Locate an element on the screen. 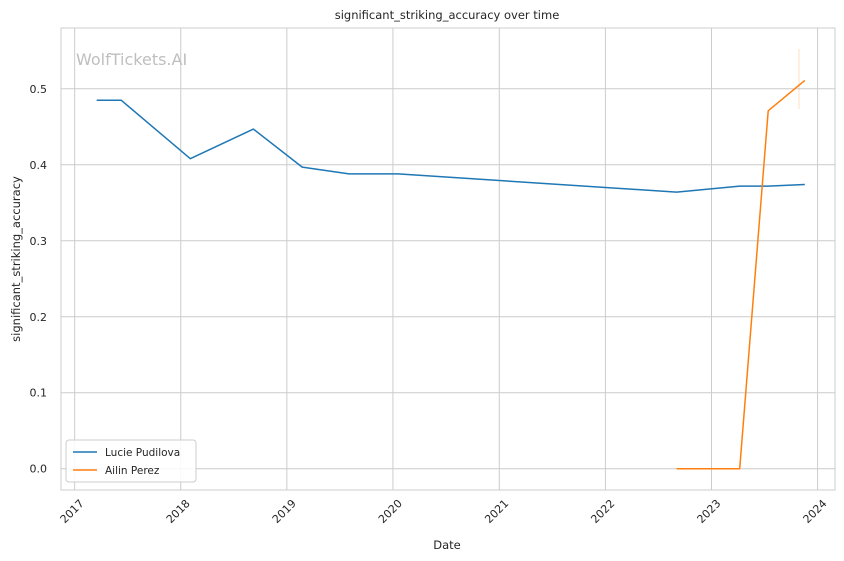 This screenshot has width=844, height=561. y-tick-label: 0.2 is located at coordinates (39, 317).